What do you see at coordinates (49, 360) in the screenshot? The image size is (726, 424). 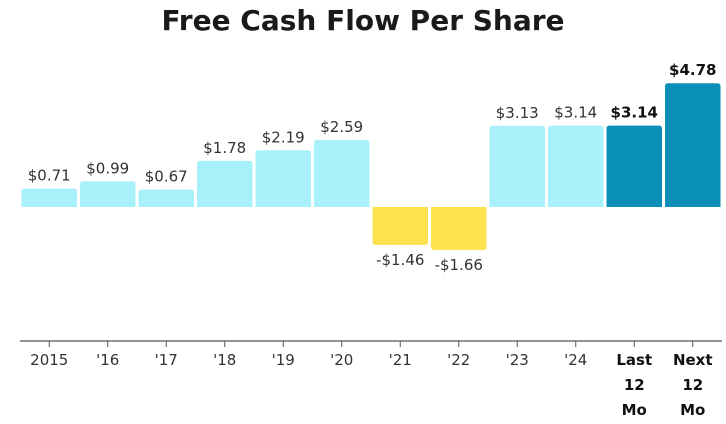 I see `x-tick-label-0: 2015` at bounding box center [49, 360].